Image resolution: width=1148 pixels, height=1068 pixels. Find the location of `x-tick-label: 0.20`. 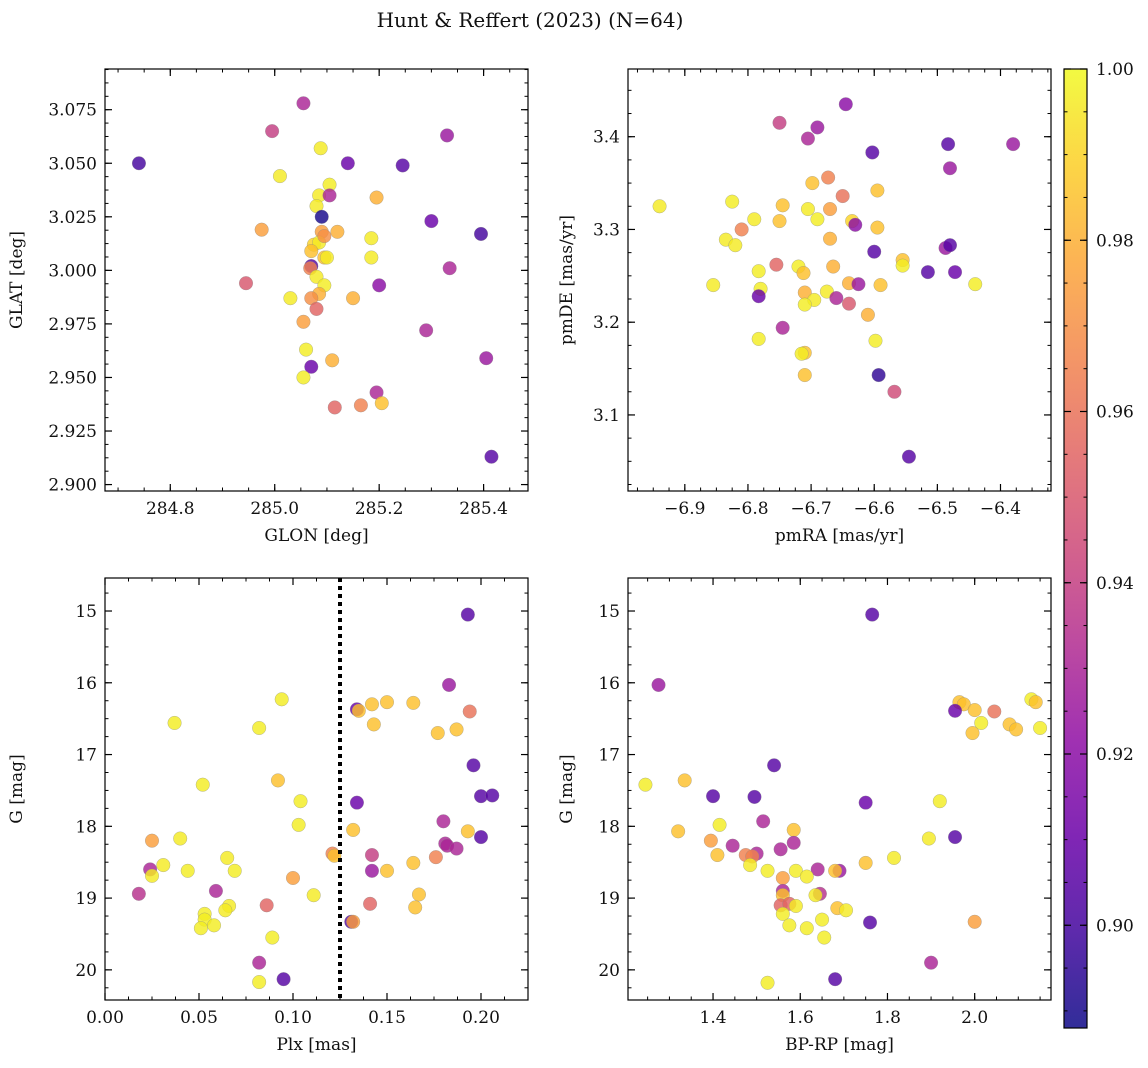

x-tick-label: 0.20 is located at coordinates (481, 1018).